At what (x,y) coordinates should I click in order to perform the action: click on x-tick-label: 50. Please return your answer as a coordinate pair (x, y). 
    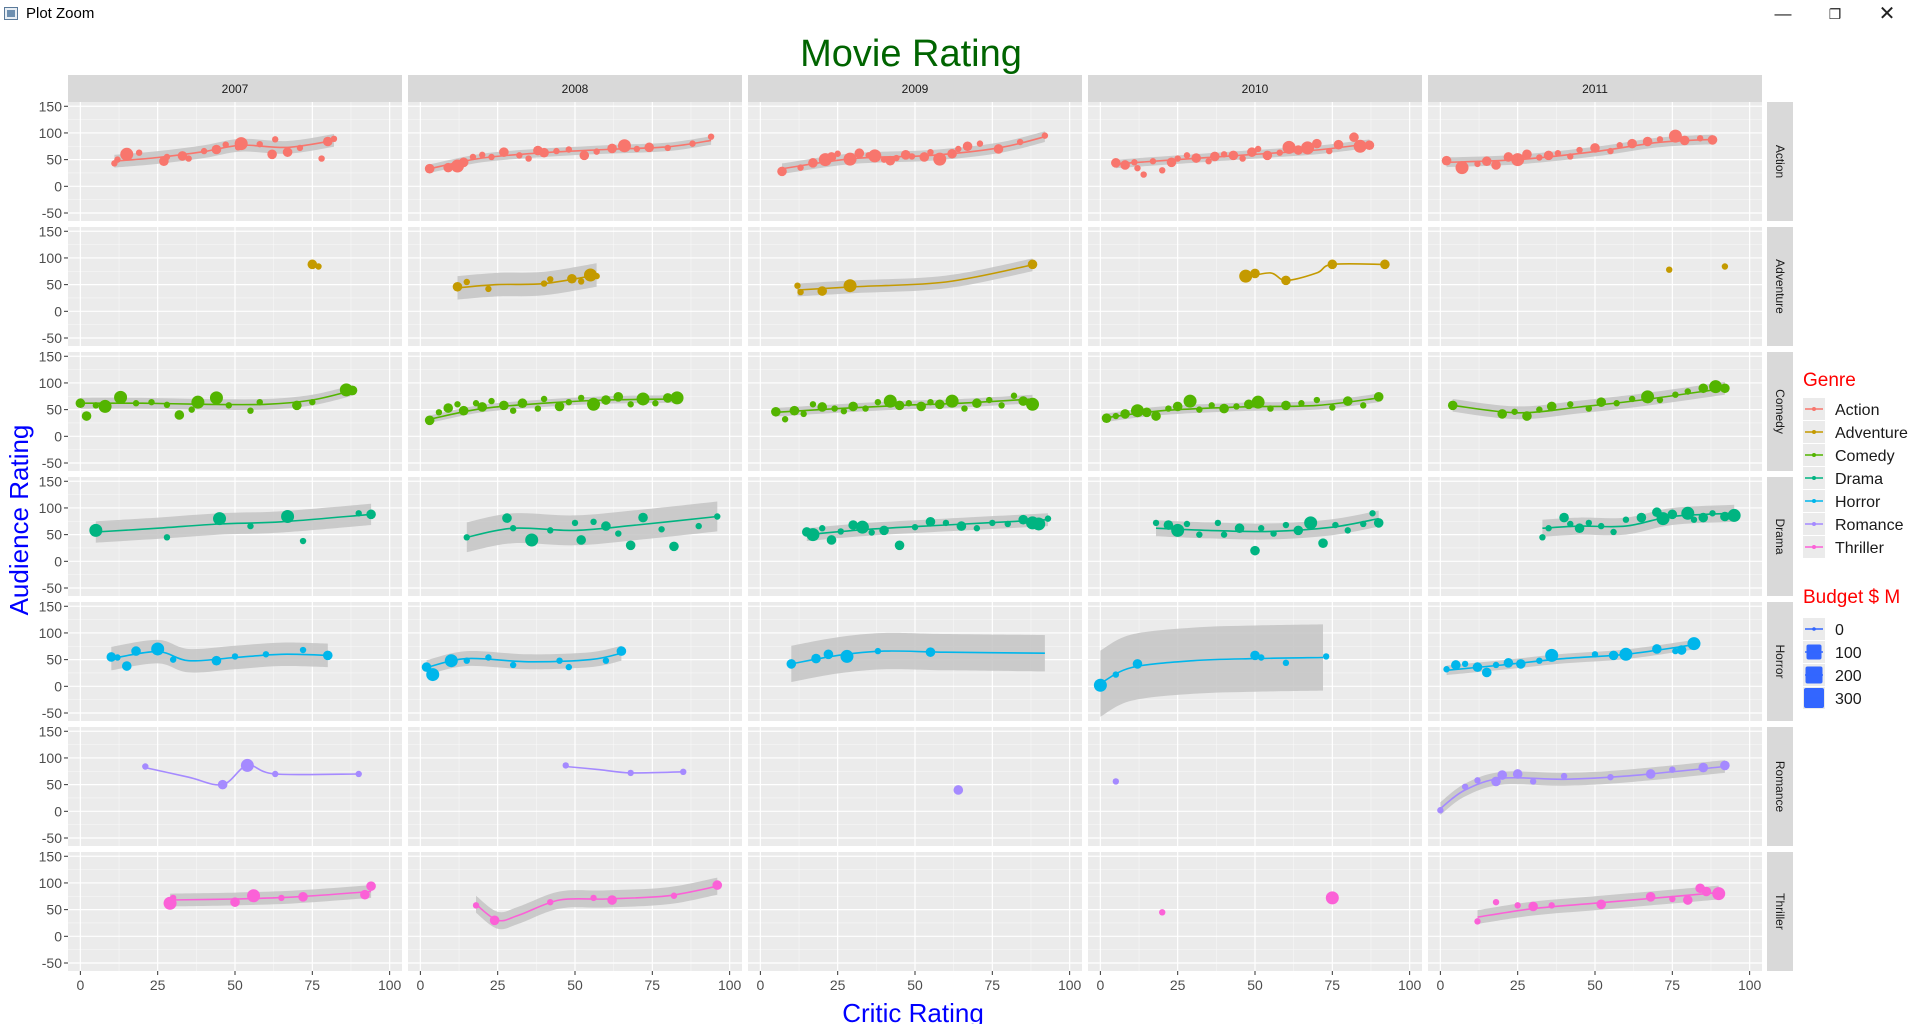
    Looking at the image, I should click on (915, 985).